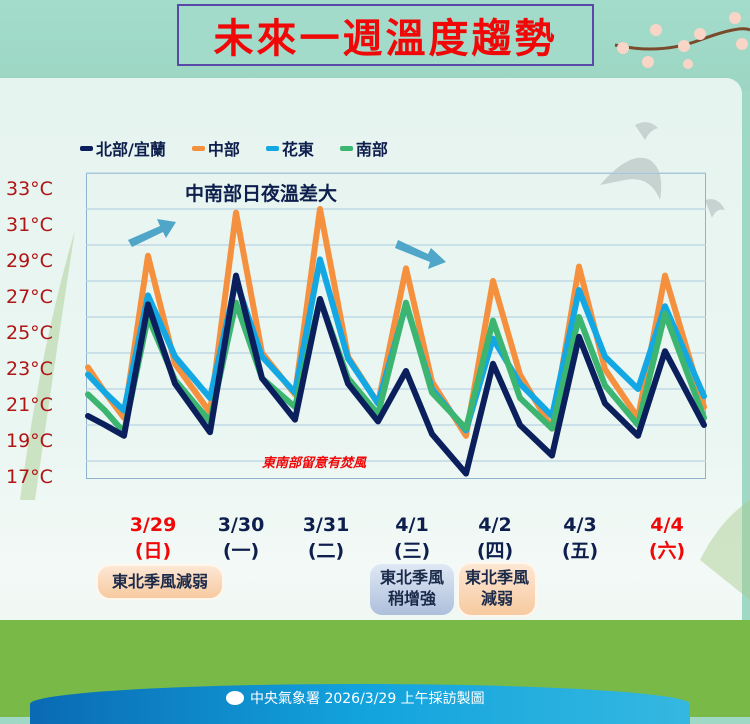 The width and height of the screenshot is (750, 724). I want to click on legend-label: 花東, so click(297, 149).